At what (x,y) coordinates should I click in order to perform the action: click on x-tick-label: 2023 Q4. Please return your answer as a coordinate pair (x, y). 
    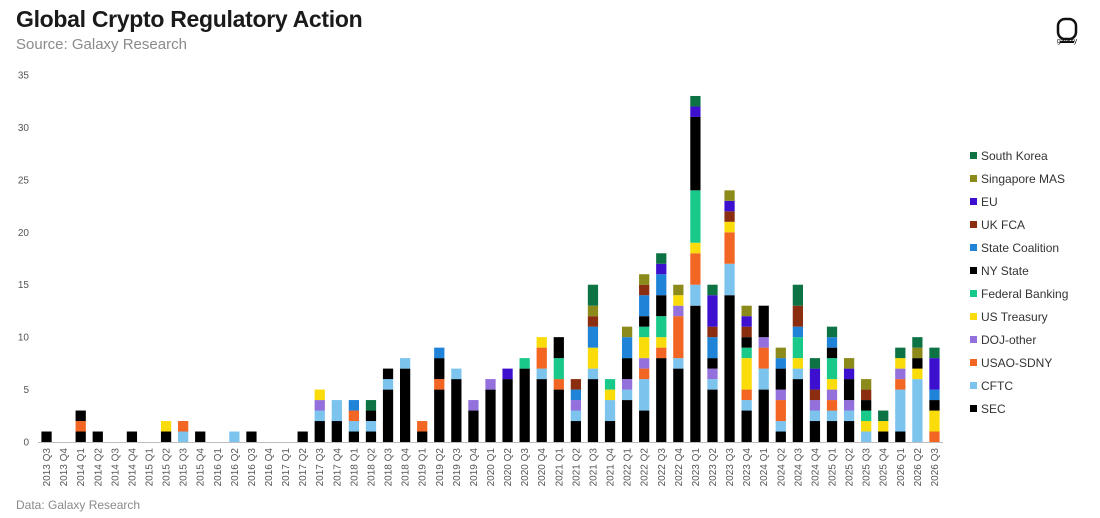
    Looking at the image, I should click on (747, 467).